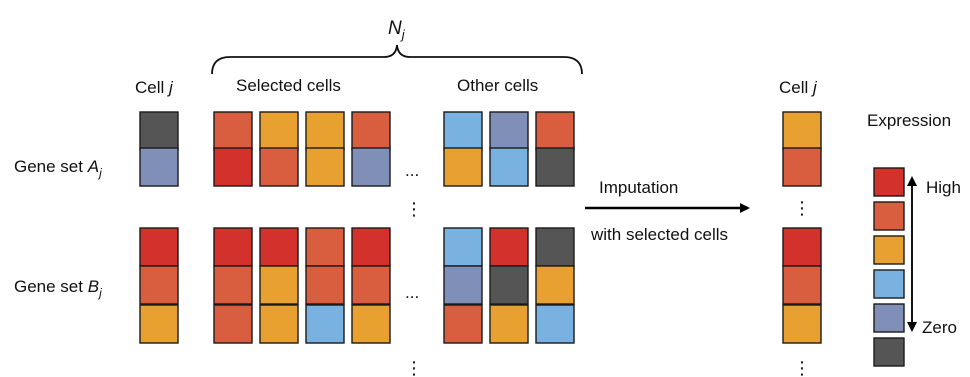  What do you see at coordinates (555, 247) in the screenshot?
I see `other-cell-r3-c3` at bounding box center [555, 247].